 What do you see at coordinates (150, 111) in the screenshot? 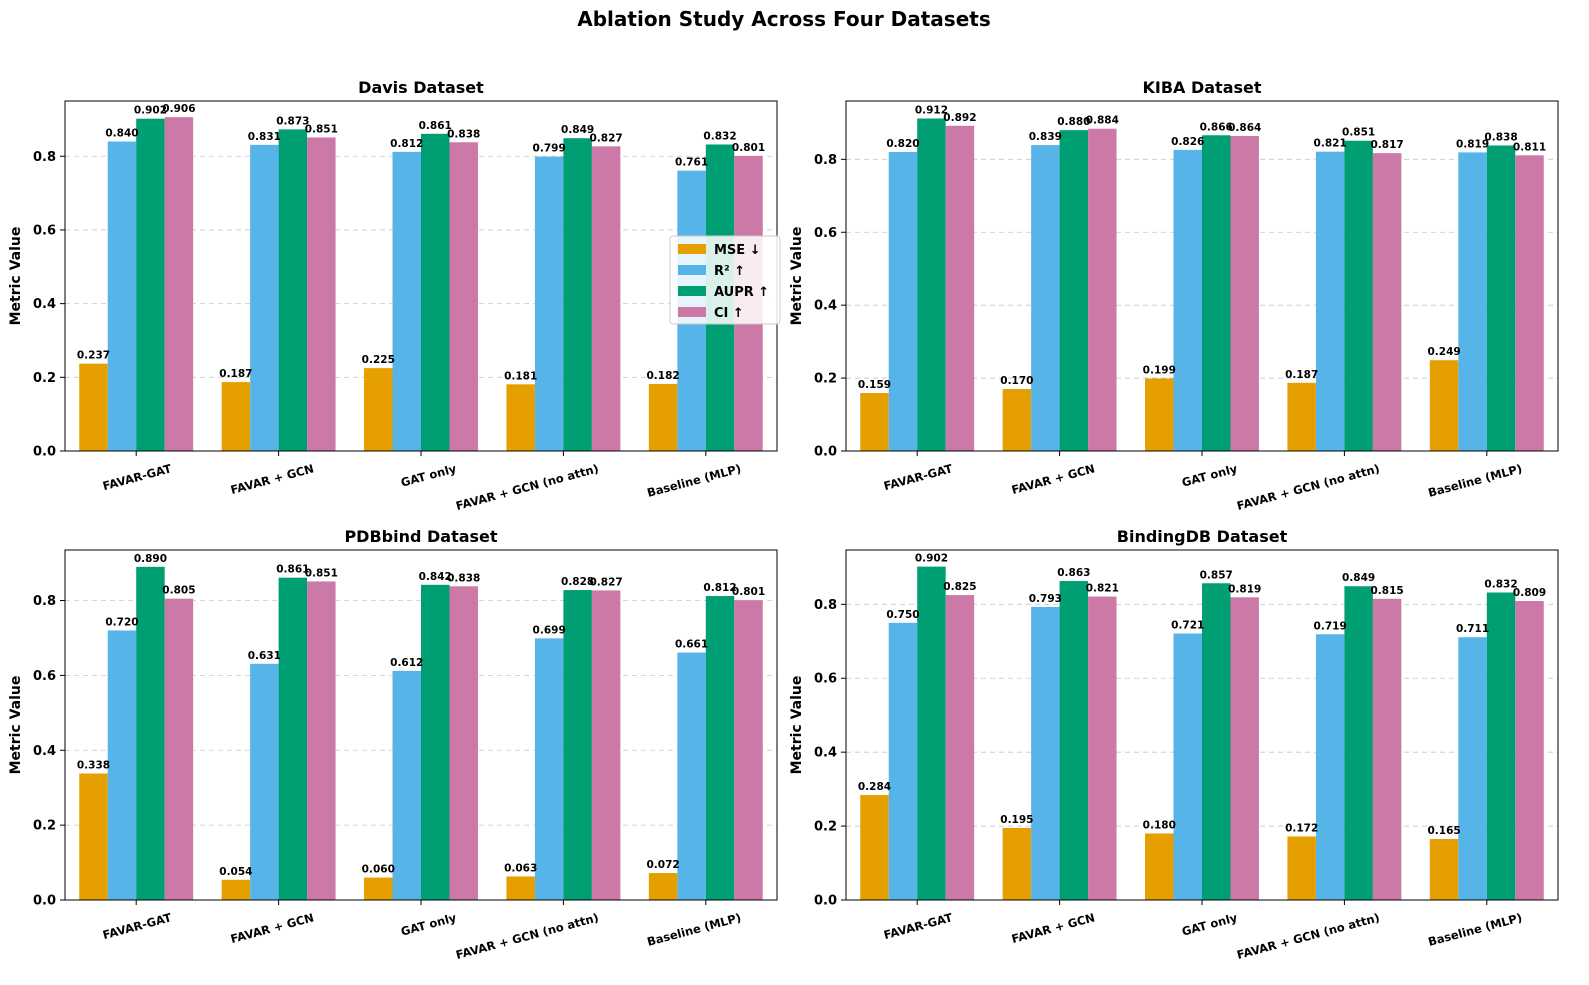
I see `data-label: 0.902` at bounding box center [150, 111].